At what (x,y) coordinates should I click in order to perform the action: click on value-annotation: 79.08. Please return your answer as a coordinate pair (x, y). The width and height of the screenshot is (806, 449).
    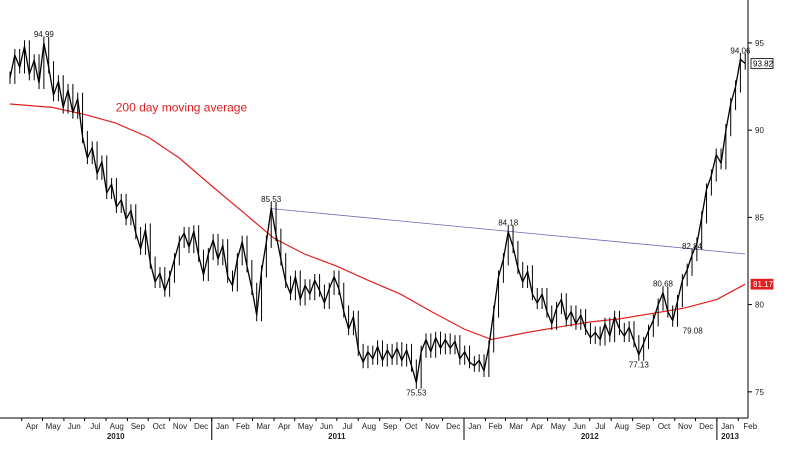
    Looking at the image, I should click on (693, 331).